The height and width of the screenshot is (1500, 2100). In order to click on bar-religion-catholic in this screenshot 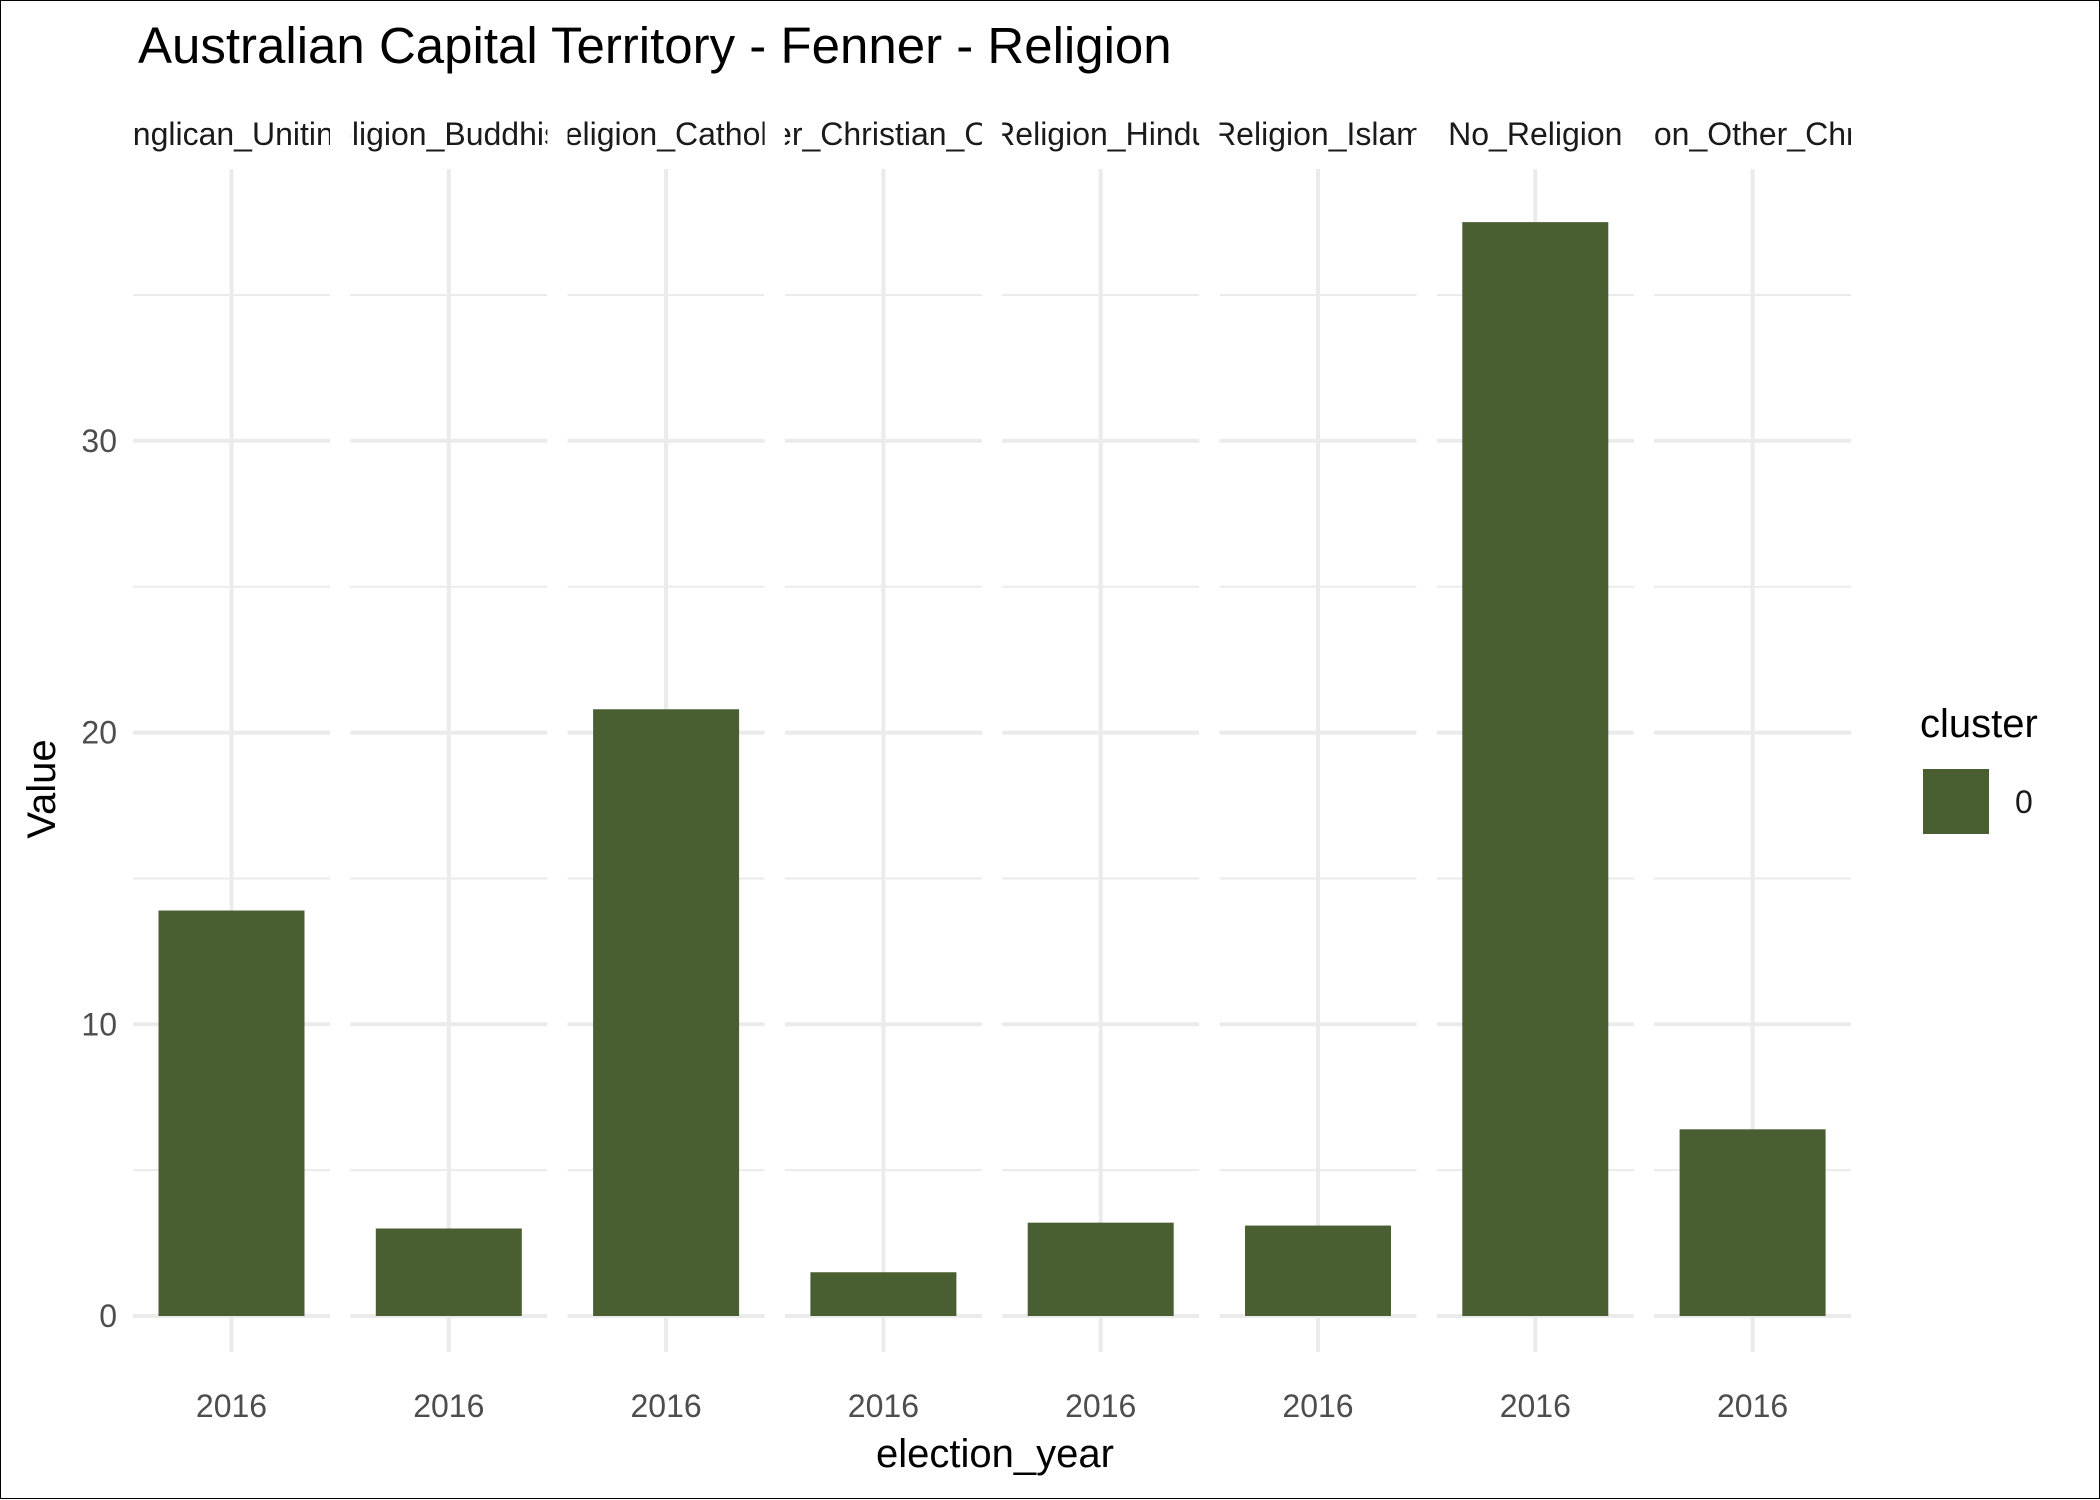, I will do `click(666, 1012)`.